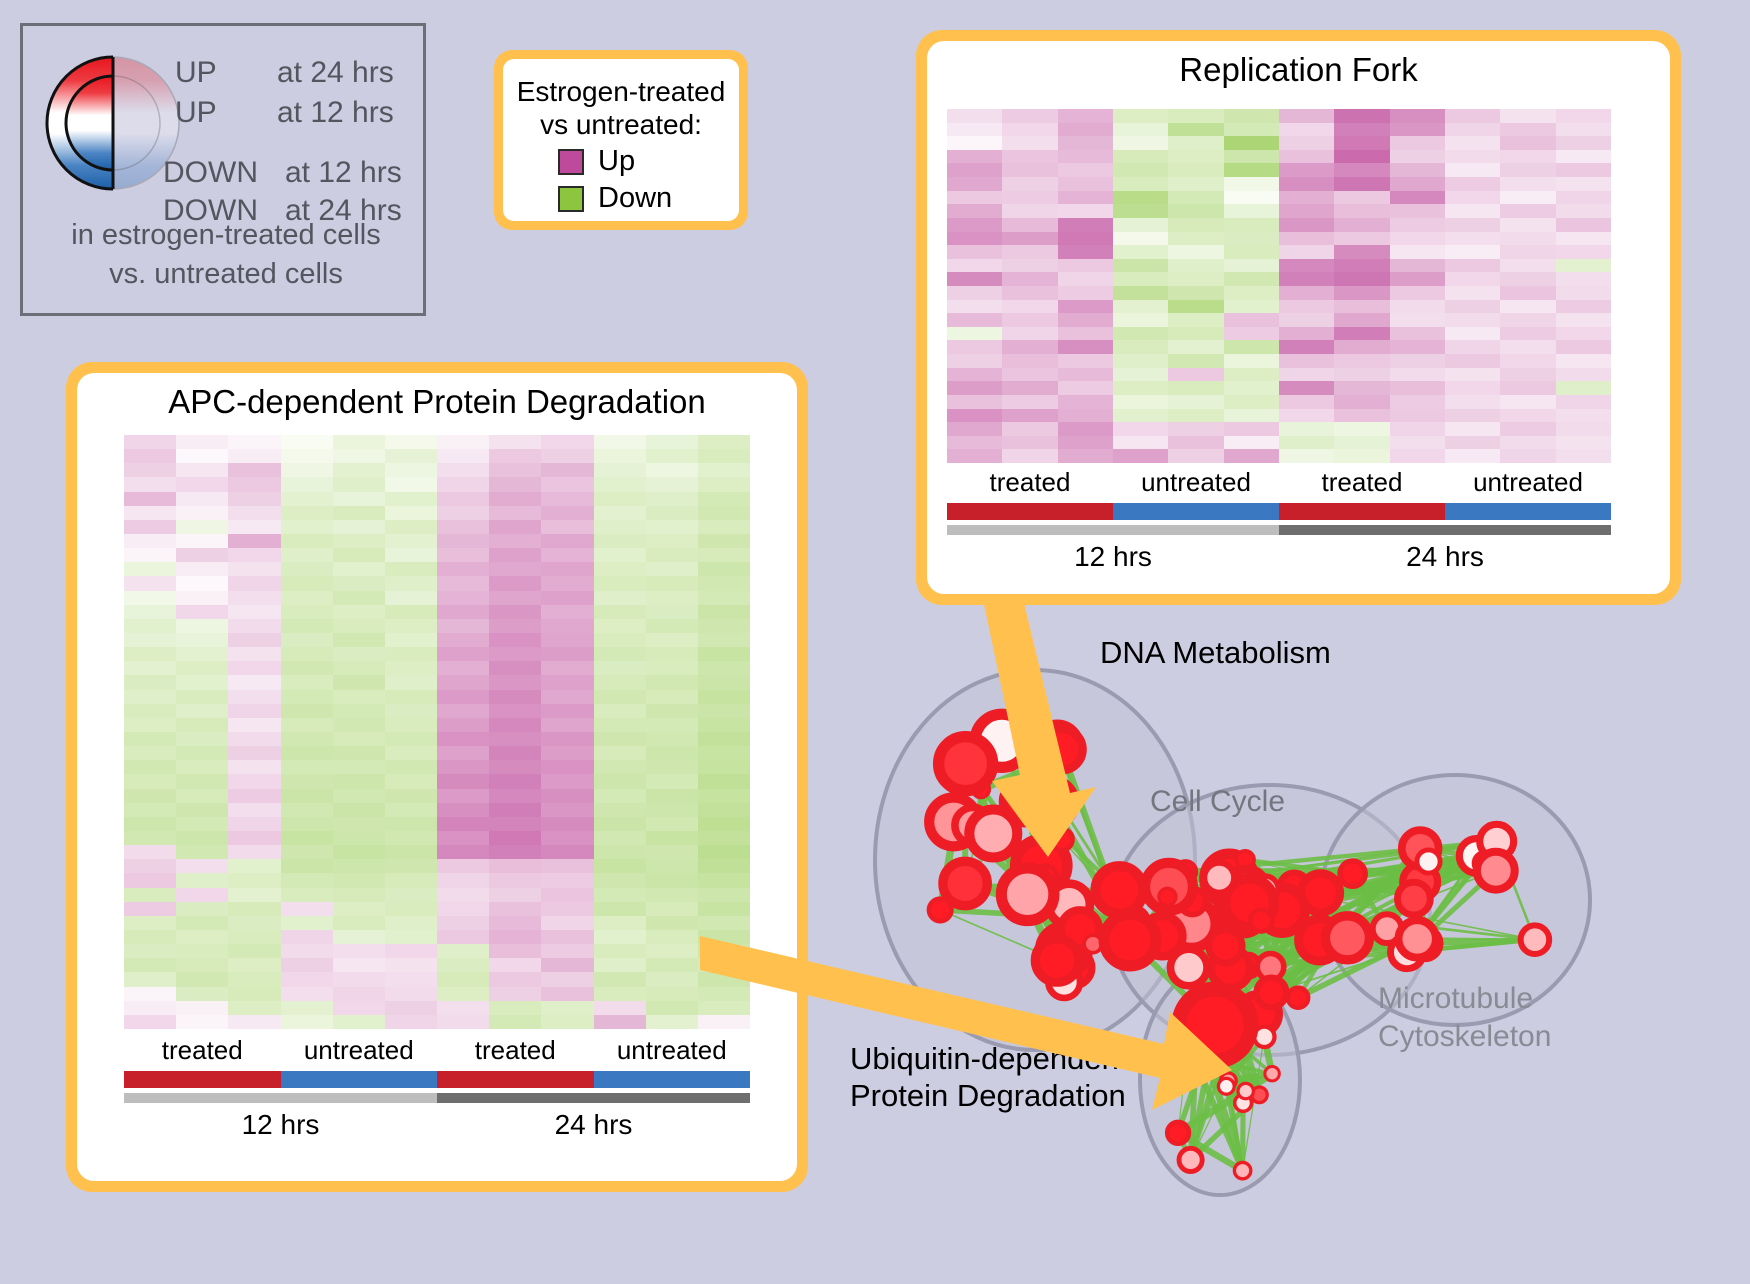 The image size is (1750, 1284). I want to click on sample-group-label: treated, so click(1030, 482).